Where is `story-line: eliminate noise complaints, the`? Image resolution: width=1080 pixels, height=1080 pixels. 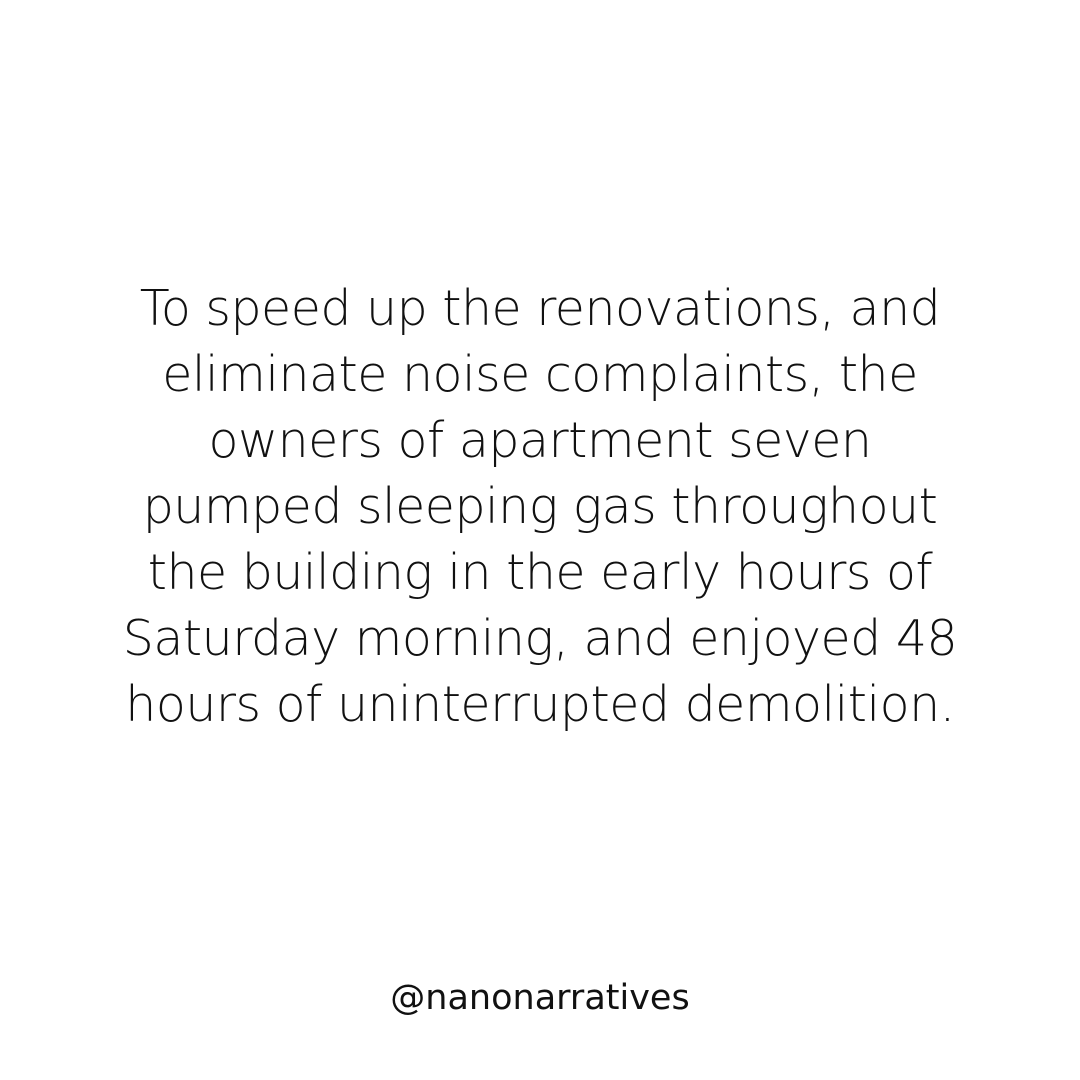
story-line: eliminate noise complaints, the is located at coordinates (540, 374).